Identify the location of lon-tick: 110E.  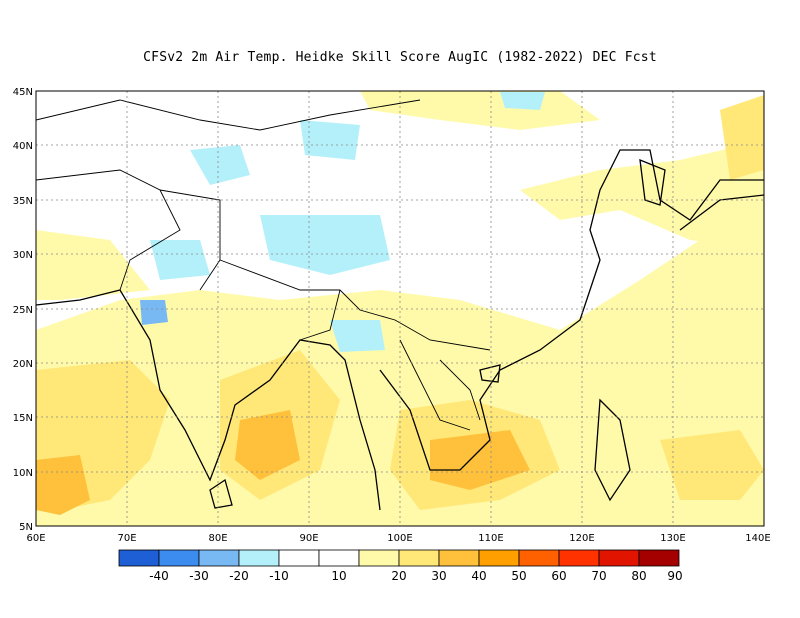
(490, 538).